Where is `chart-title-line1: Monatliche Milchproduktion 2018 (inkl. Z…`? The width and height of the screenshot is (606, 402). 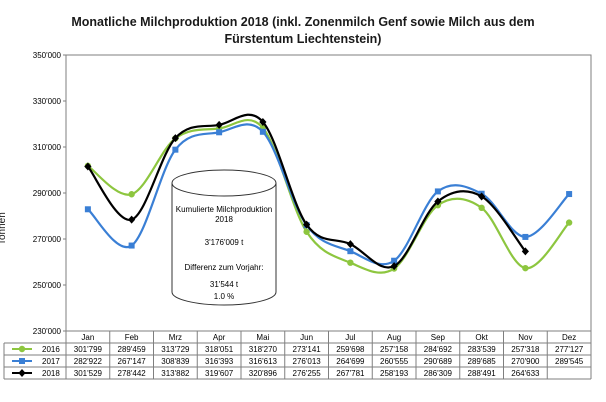
chart-title-line1: Monatliche Milchproduktion 2018 (inkl. Z… is located at coordinates (303, 22).